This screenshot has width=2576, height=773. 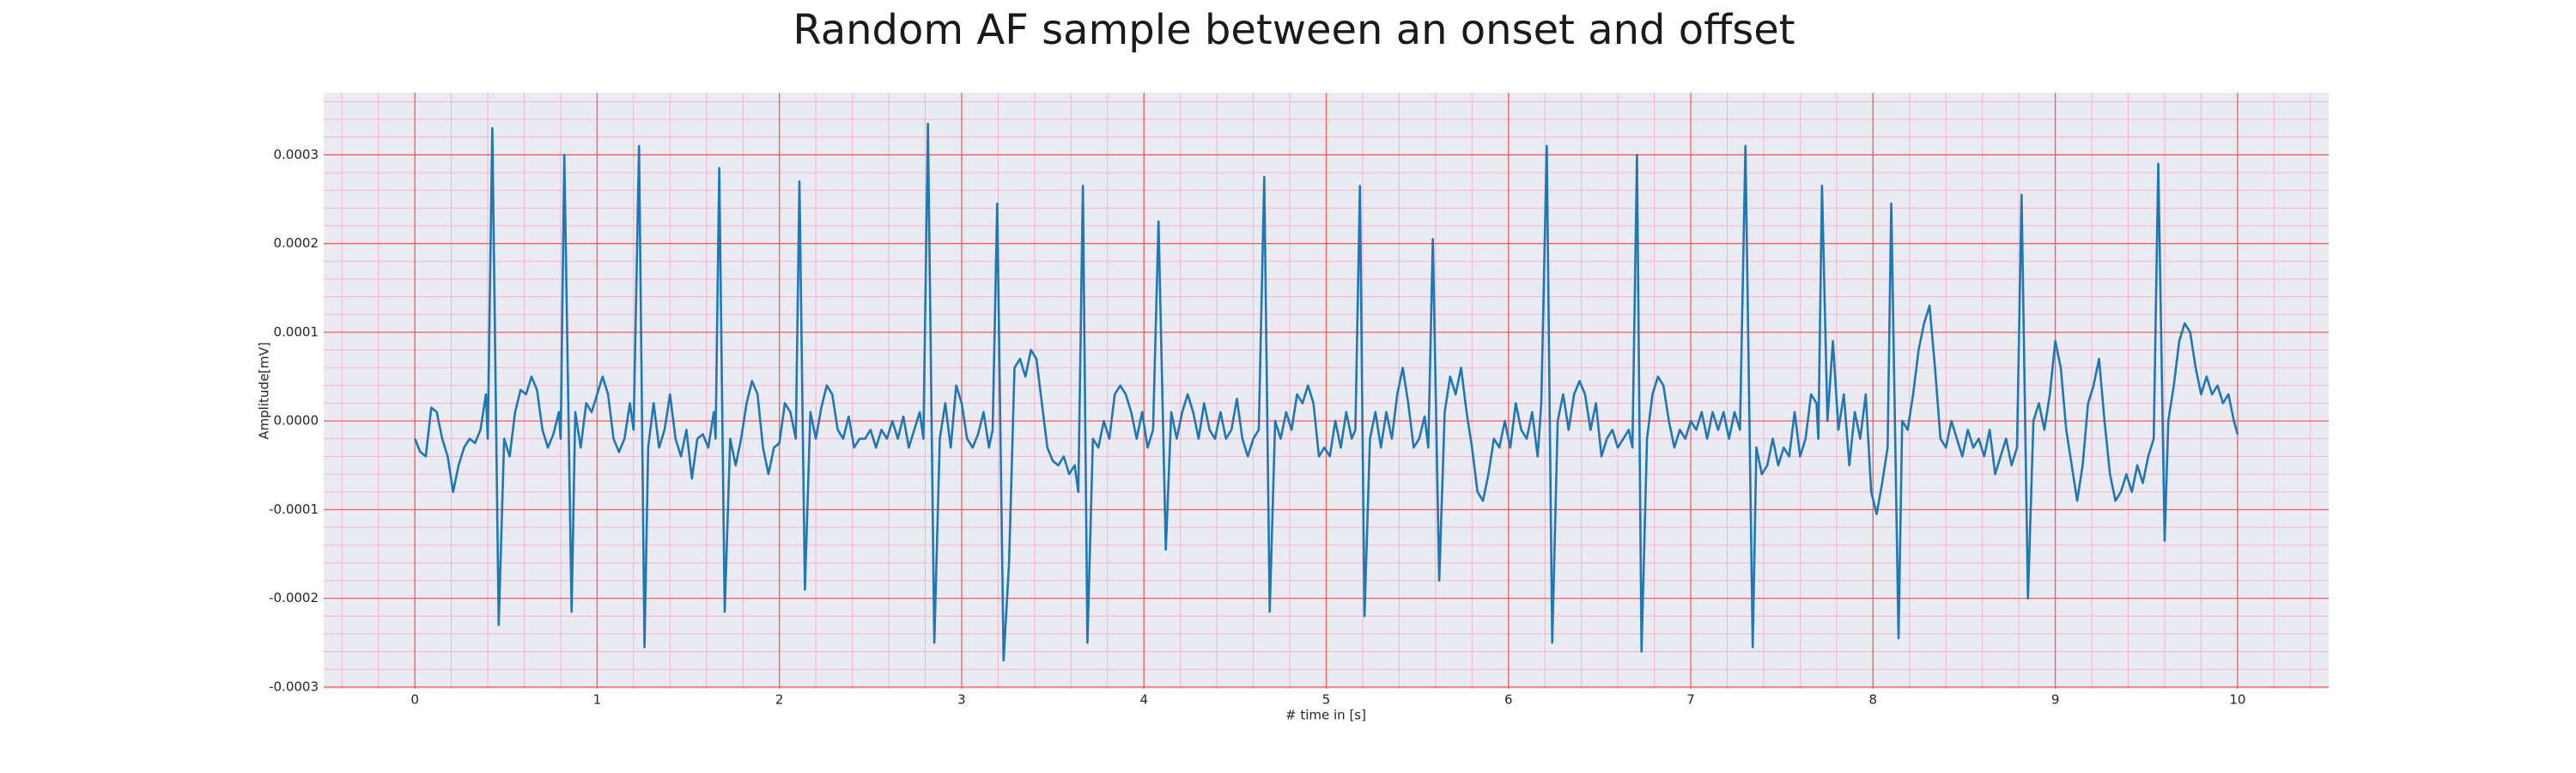 I want to click on x-tick-label: 8, so click(x=1873, y=700).